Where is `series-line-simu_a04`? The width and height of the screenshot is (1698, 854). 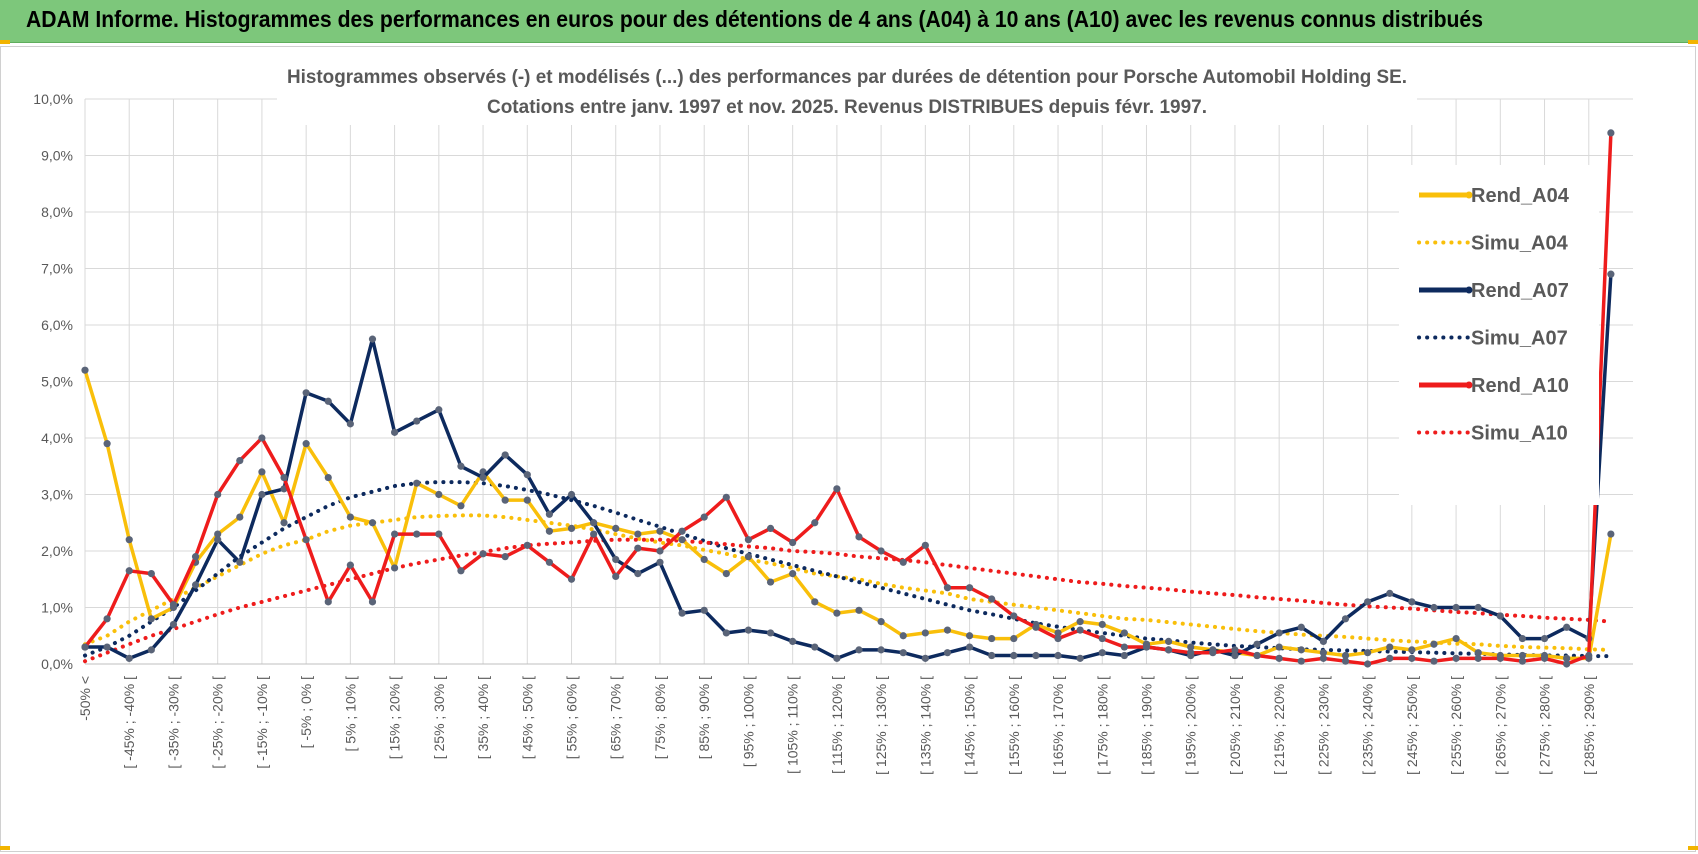 series-line-simu_a04 is located at coordinates (848, 582).